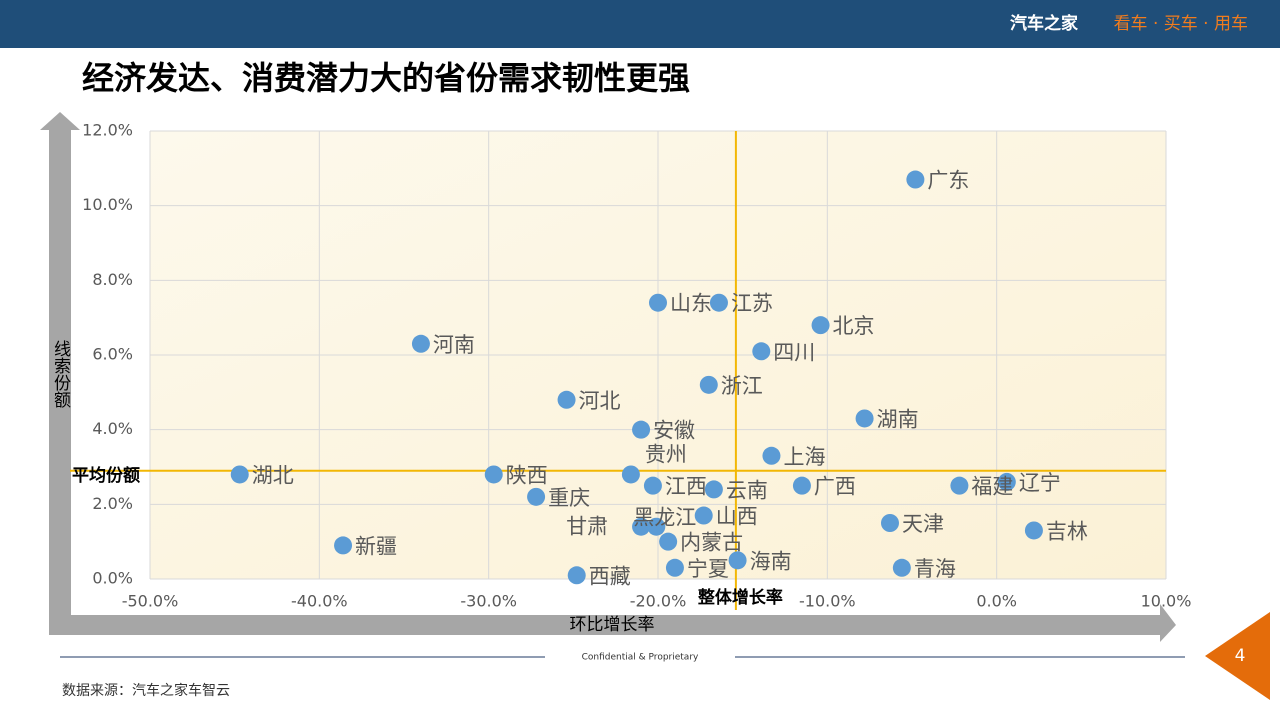 The width and height of the screenshot is (1280, 720). I want to click on x-tick-label: 0.0%, so click(996, 601).